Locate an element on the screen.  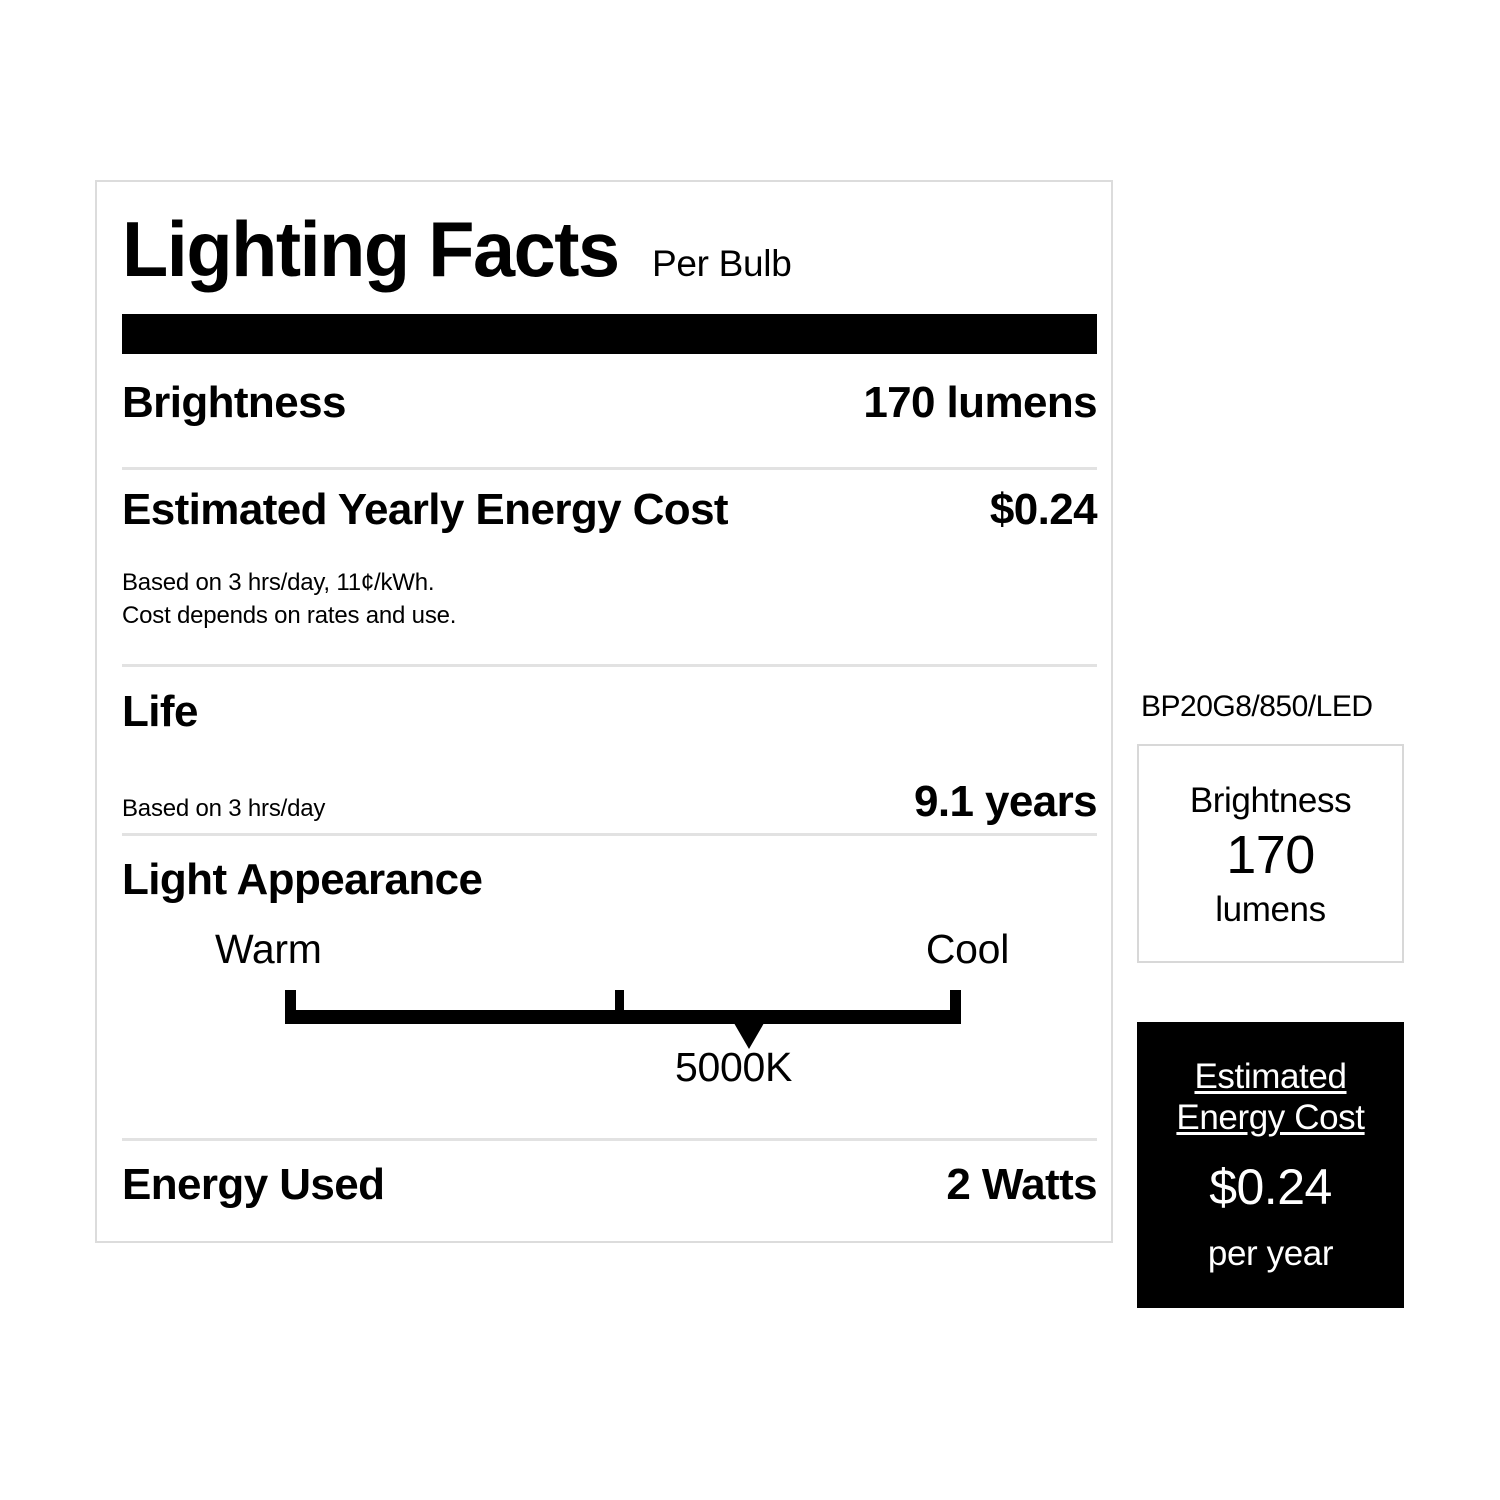
scale-end-labels: Warm Cool is located at coordinates (609, 949).